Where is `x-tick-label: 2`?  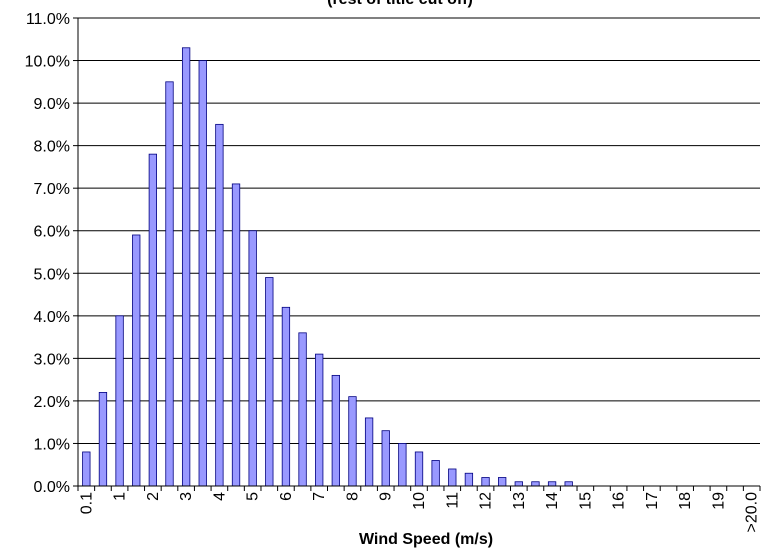
x-tick-label: 2 is located at coordinates (153, 496).